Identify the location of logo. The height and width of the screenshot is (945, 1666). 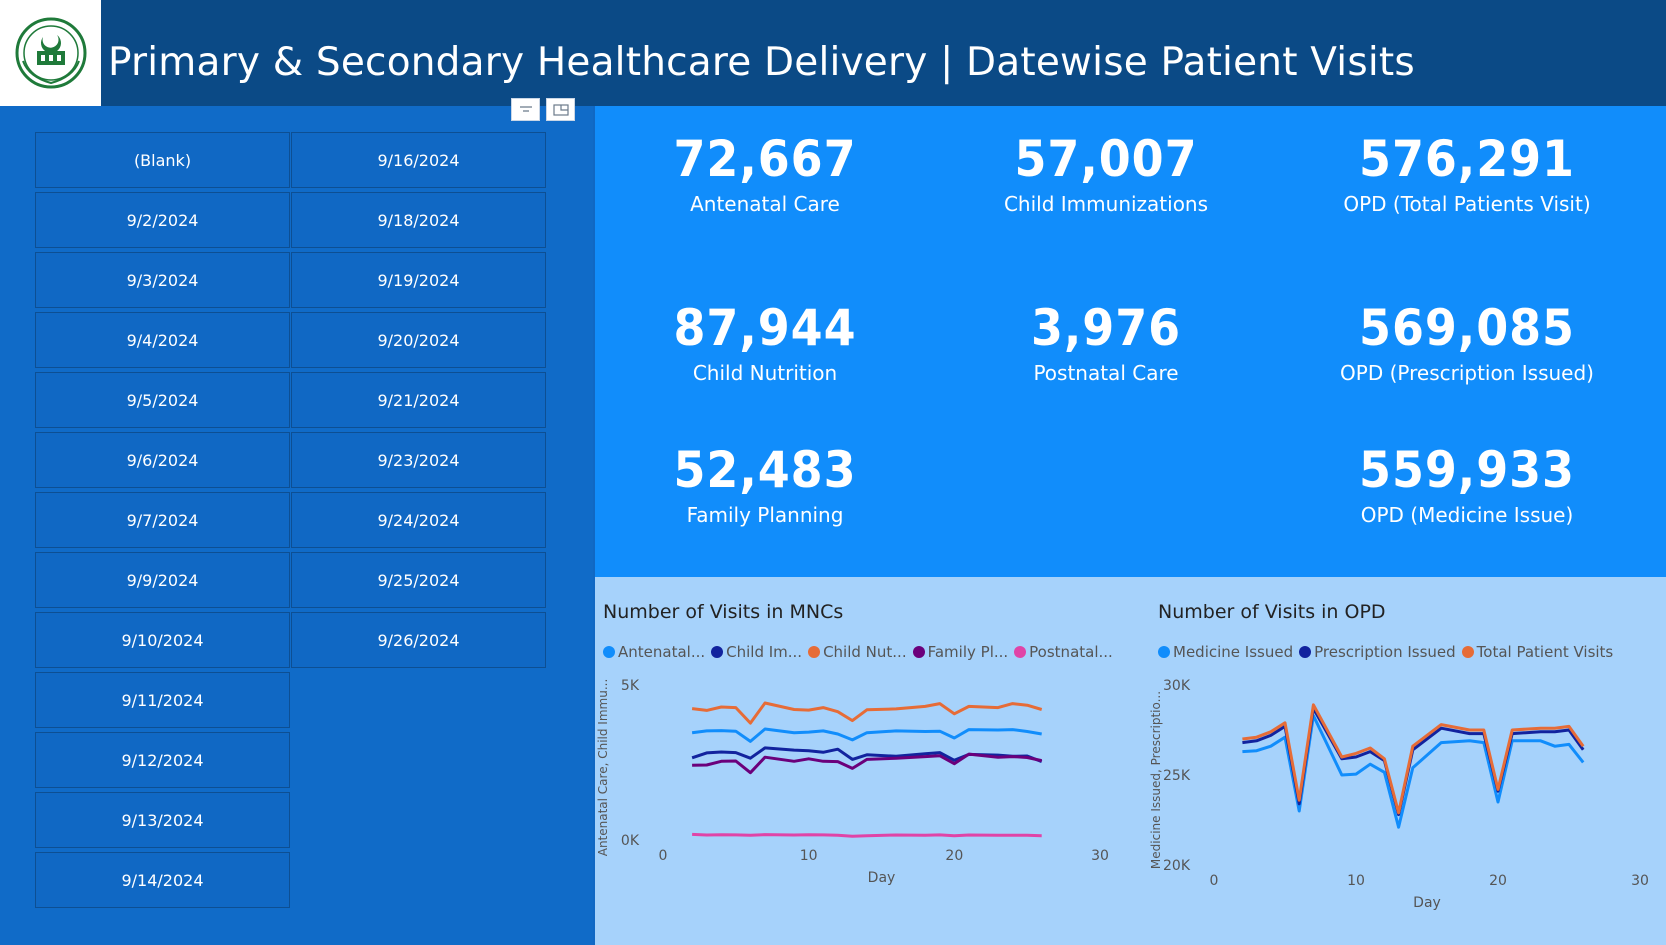
(50, 53).